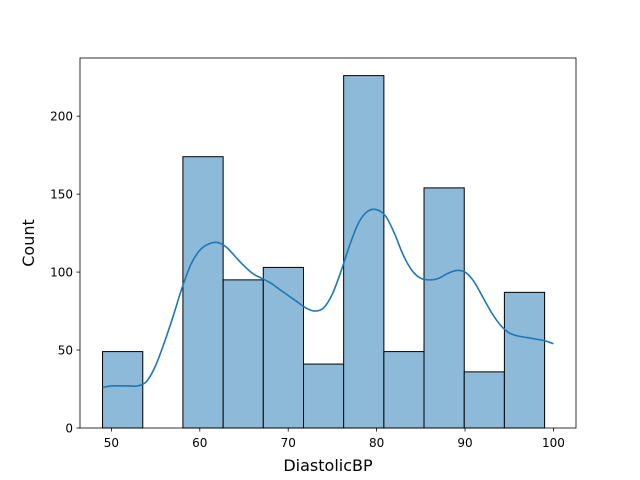 This screenshot has height=480, width=640. I want to click on x-tick-label: 50, so click(111, 443).